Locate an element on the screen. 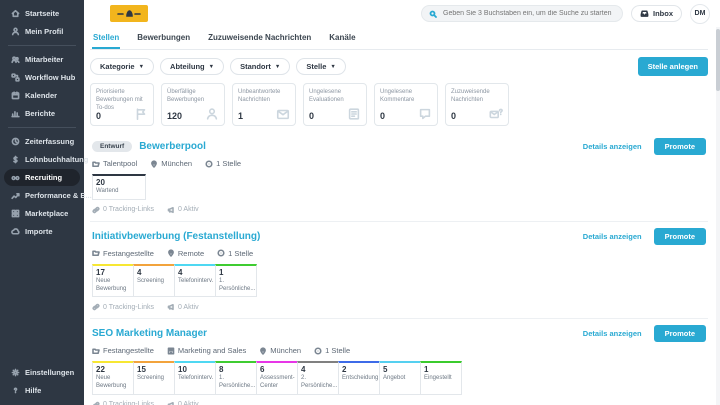  stat-card-ungelesene-evaluationen: Ungelesene Evaluationen 0 is located at coordinates (335, 104).